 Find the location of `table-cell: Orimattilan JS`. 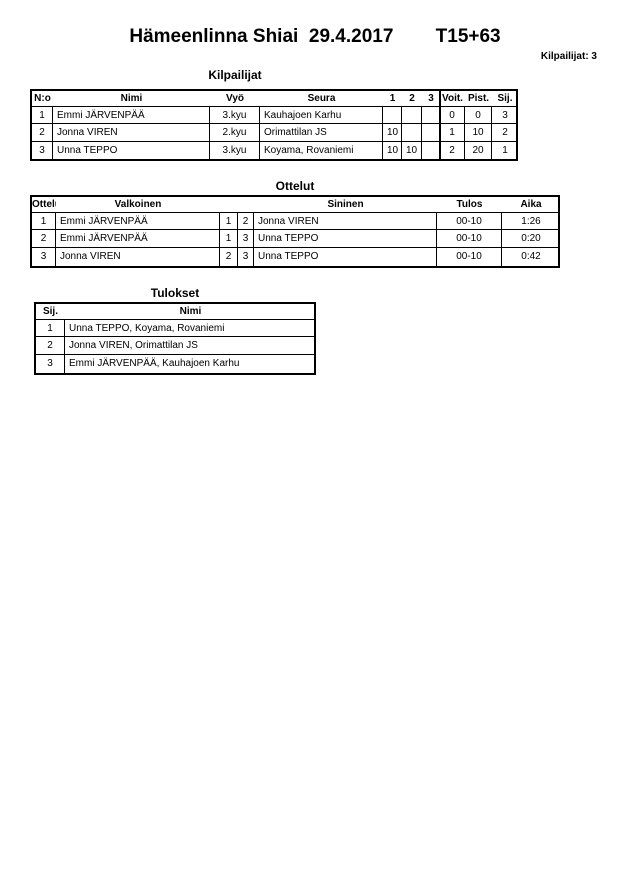

table-cell: Orimattilan JS is located at coordinates (321, 133).